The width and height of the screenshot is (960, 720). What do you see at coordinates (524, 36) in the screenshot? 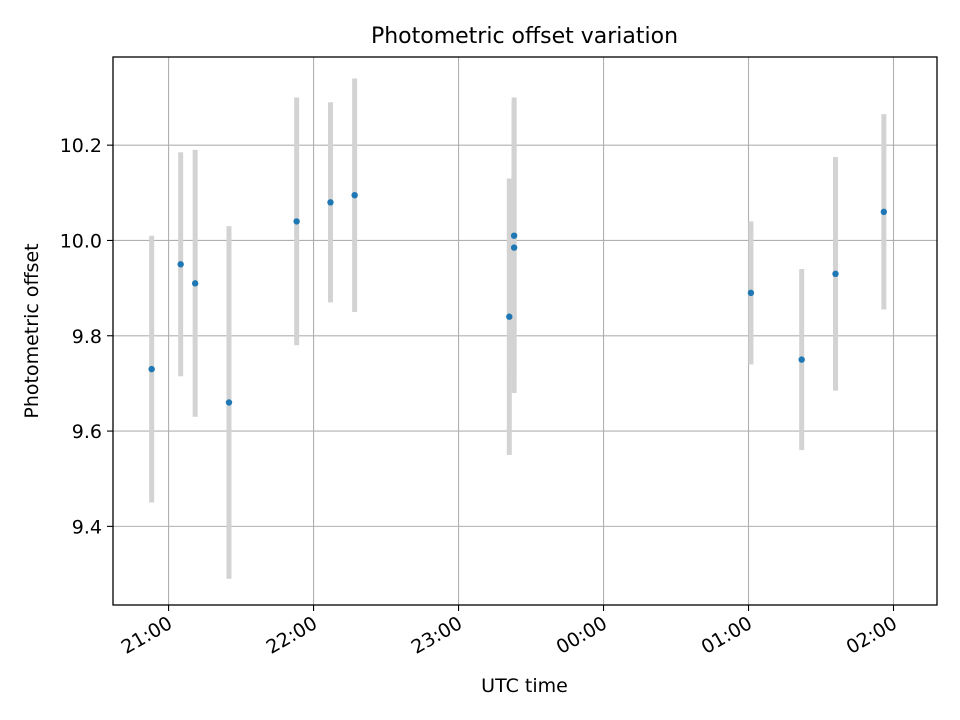
I see `chart-title: Photometric offset variation` at bounding box center [524, 36].